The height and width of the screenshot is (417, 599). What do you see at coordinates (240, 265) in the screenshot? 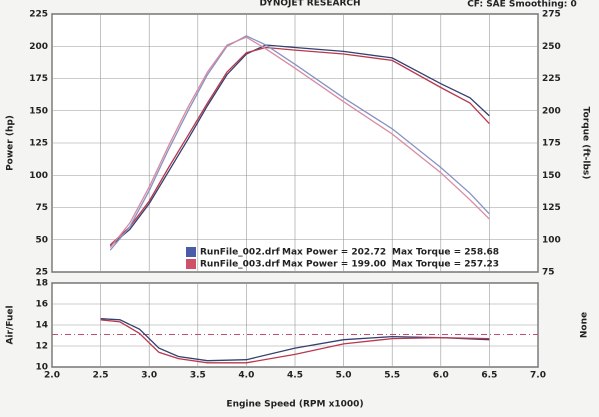
I see `legend-name: RunFile_003.drf` at bounding box center [240, 265].